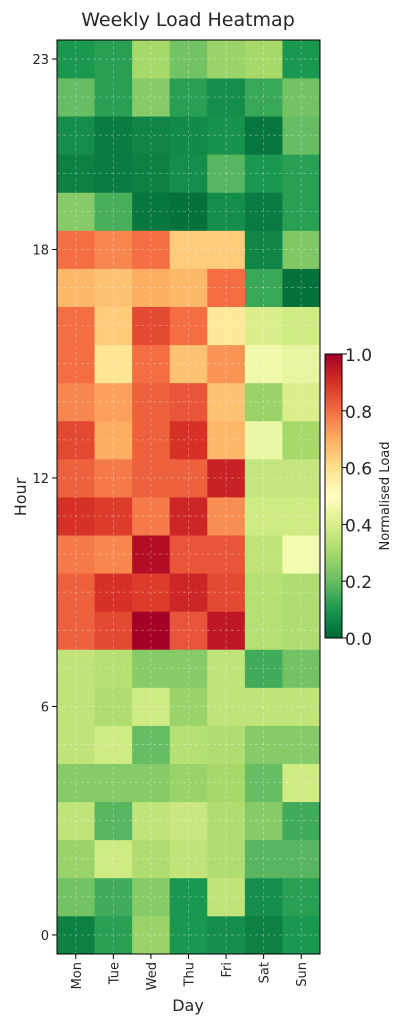 This screenshot has width=403, height=1024. Describe the element at coordinates (385, 496) in the screenshot. I see `colorbar-label: Normalised Load` at that location.